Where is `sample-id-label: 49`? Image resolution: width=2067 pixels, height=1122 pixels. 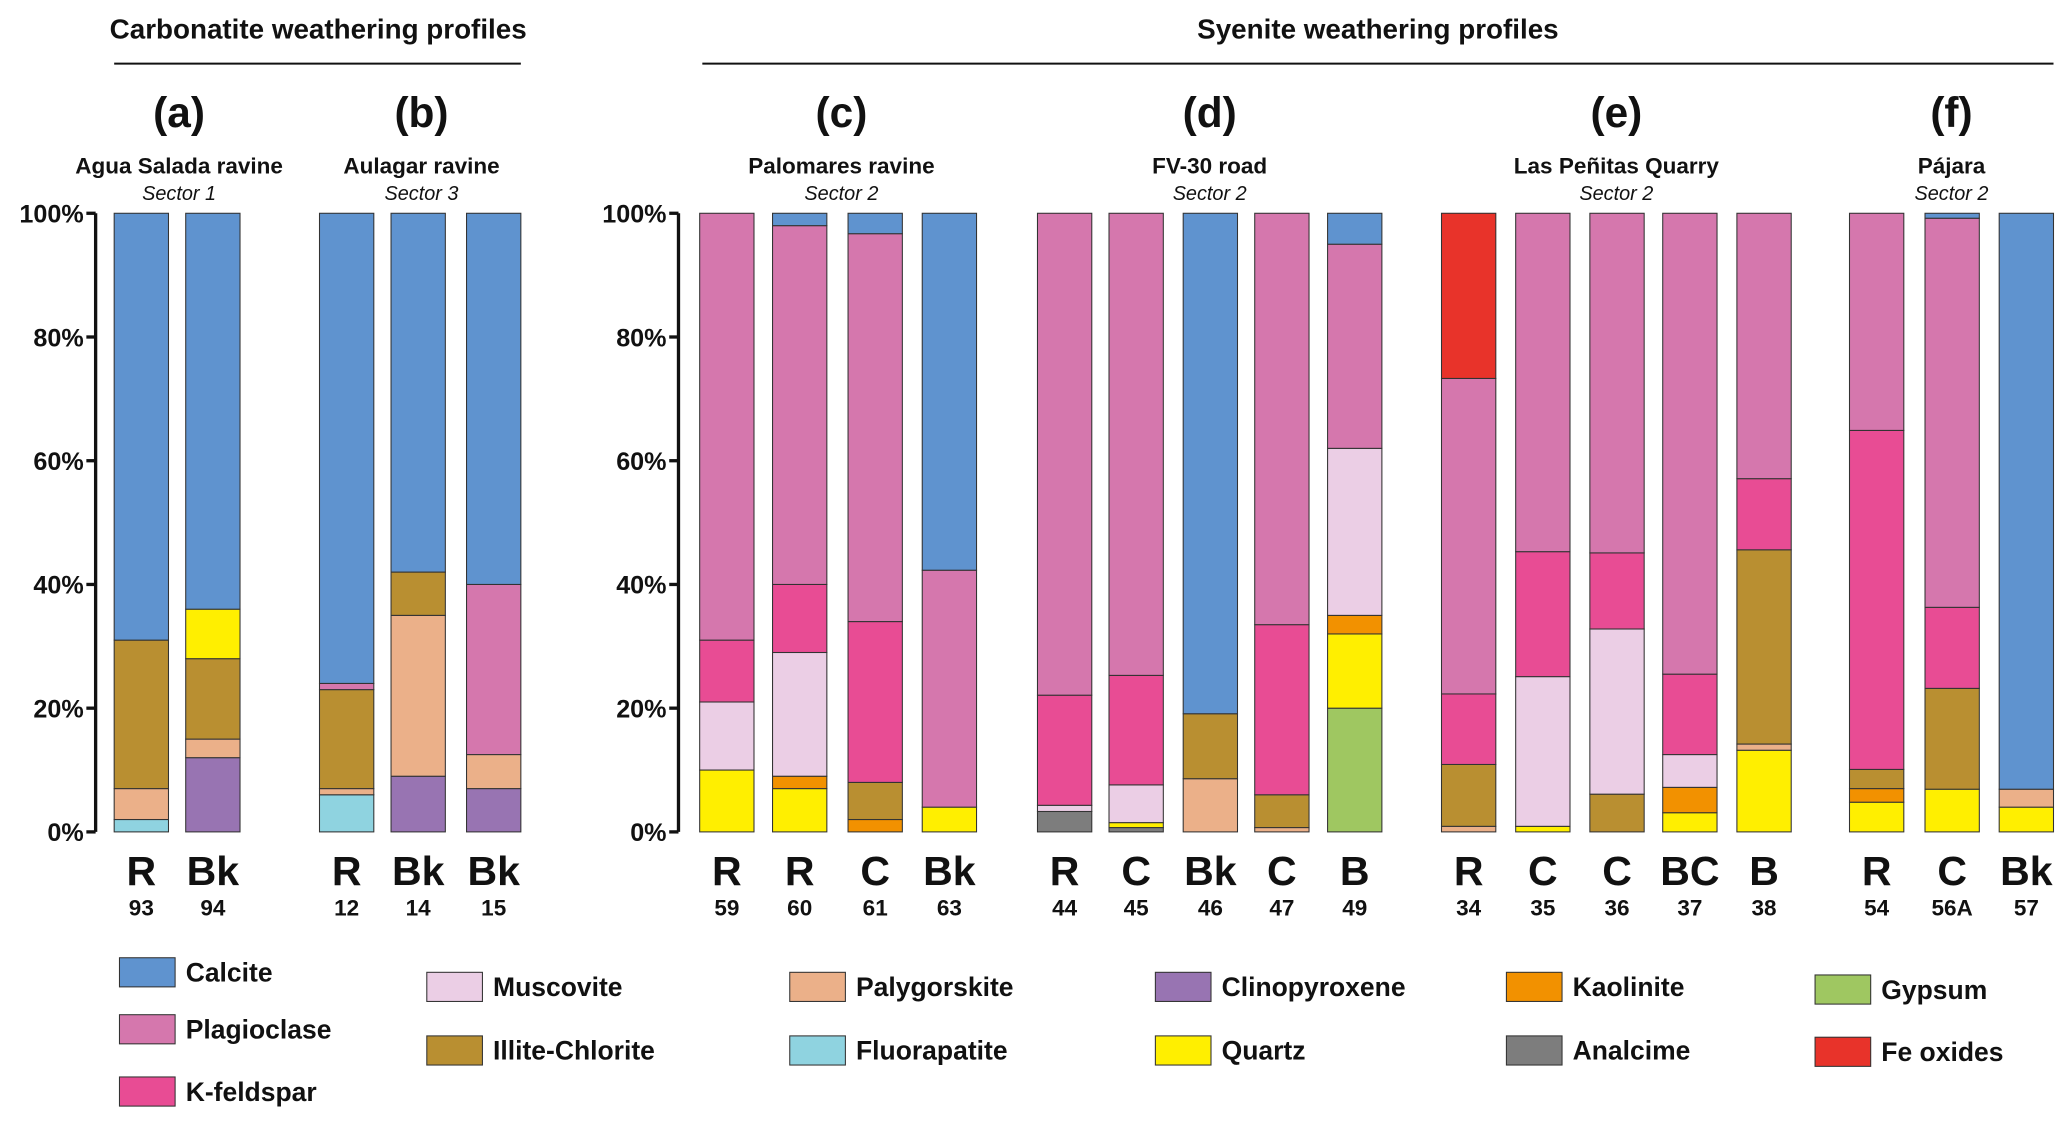 sample-id-label: 49 is located at coordinates (1354, 907).